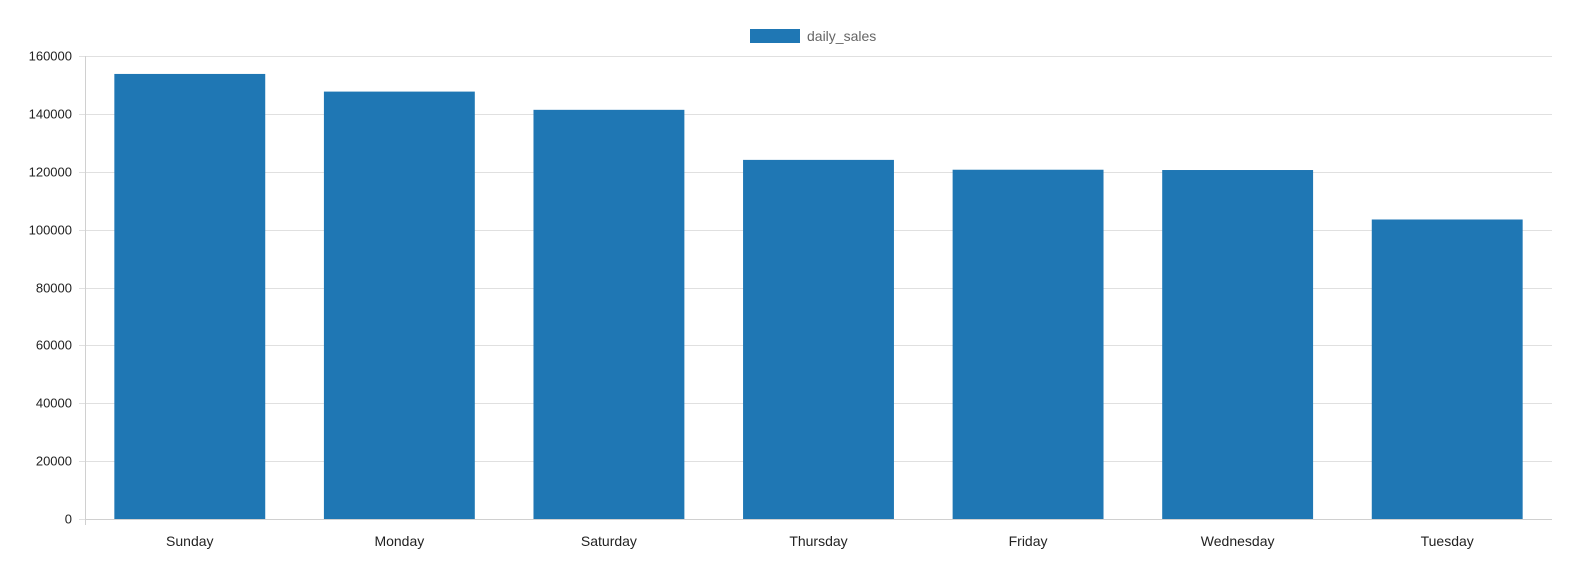  I want to click on bar-sunday, so click(190, 296).